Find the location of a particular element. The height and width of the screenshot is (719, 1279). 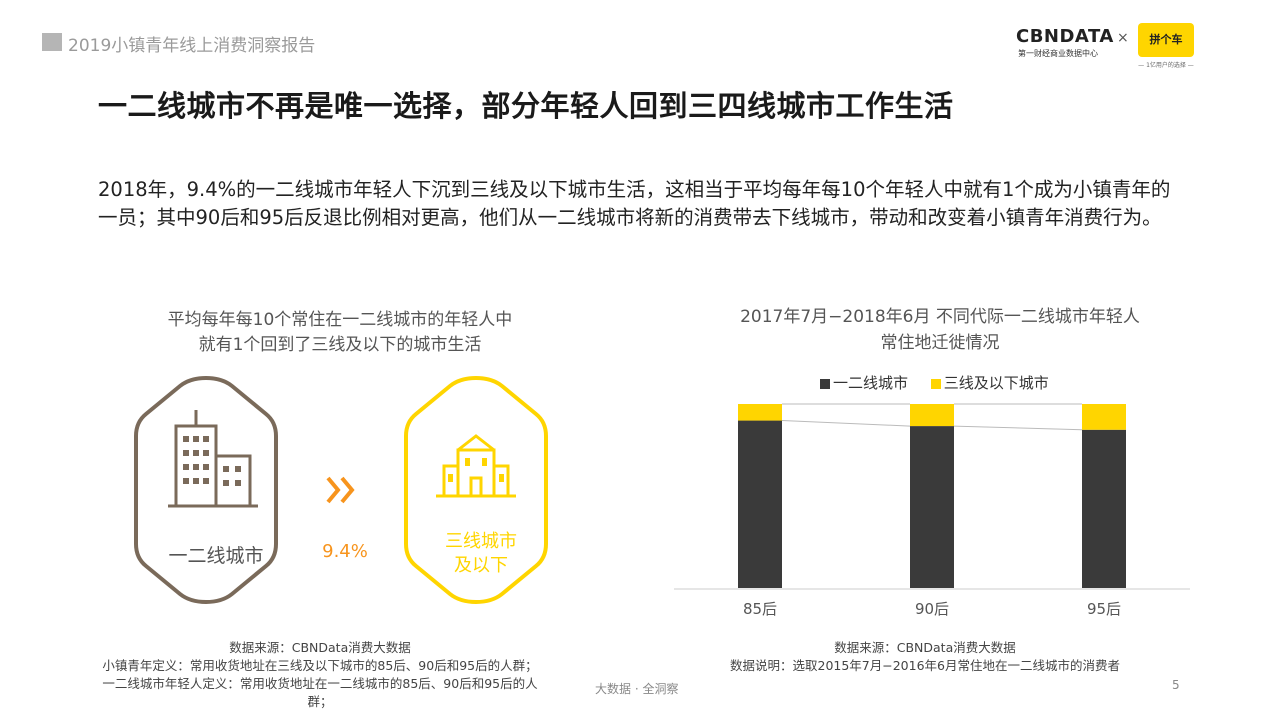

double-chevron-right-icon is located at coordinates (340, 490).